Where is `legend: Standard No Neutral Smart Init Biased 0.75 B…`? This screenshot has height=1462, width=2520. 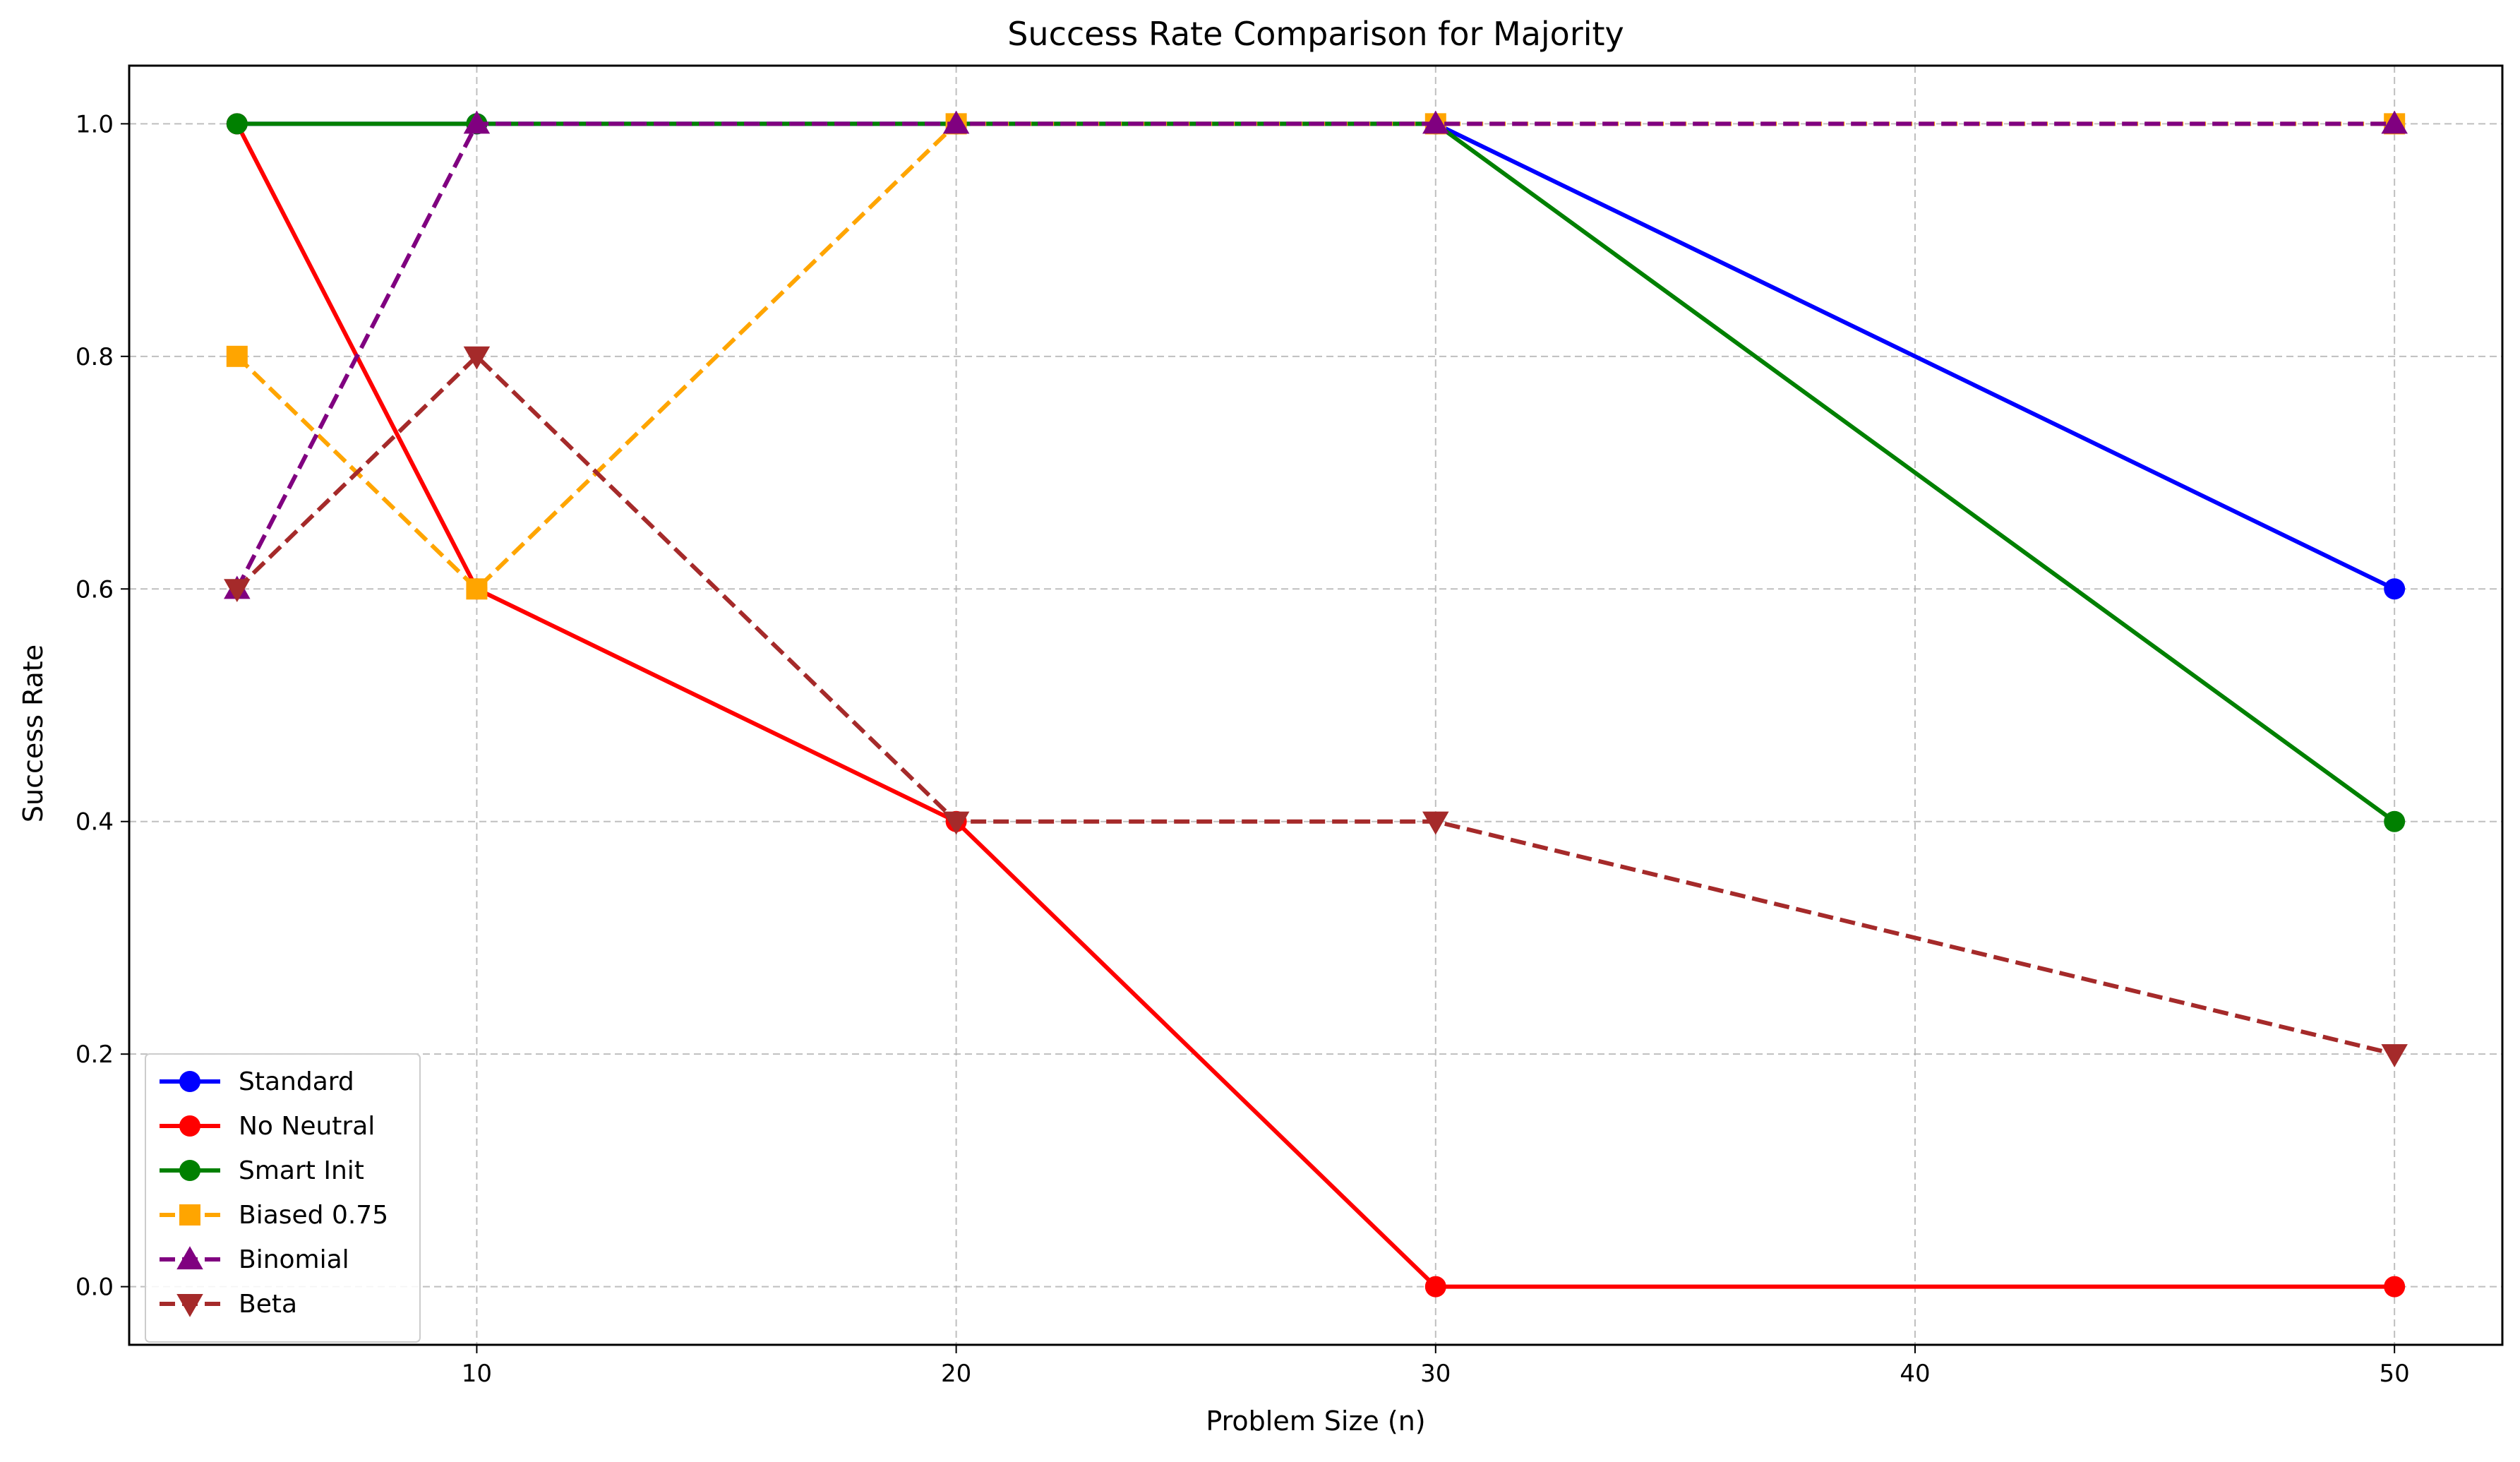
legend: Standard No Neutral Smart Init Biased 0.75 B… is located at coordinates (283, 1198).